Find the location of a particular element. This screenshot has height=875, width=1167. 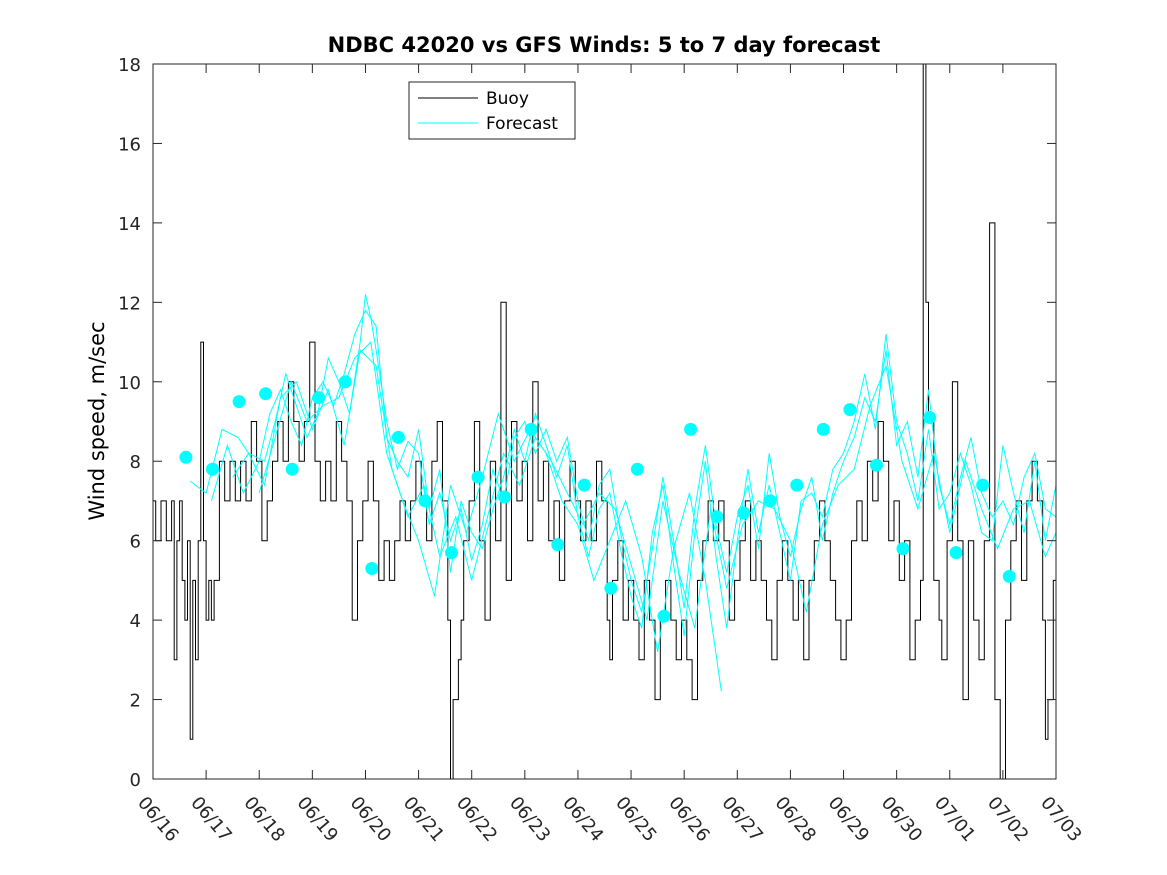

x-tick-label-10: 06/26 is located at coordinates (688, 819).